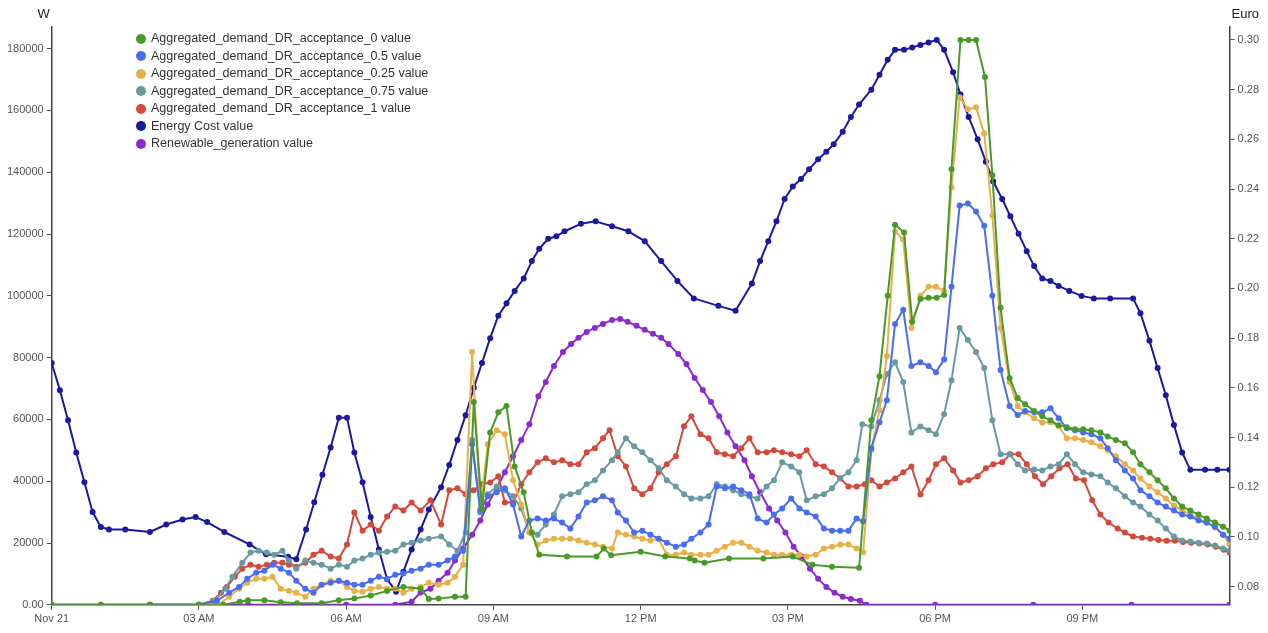  Describe the element at coordinates (290, 91) in the screenshot. I see `legend-label: Aggregated_demand_DR_acceptance_0.75 value` at that location.